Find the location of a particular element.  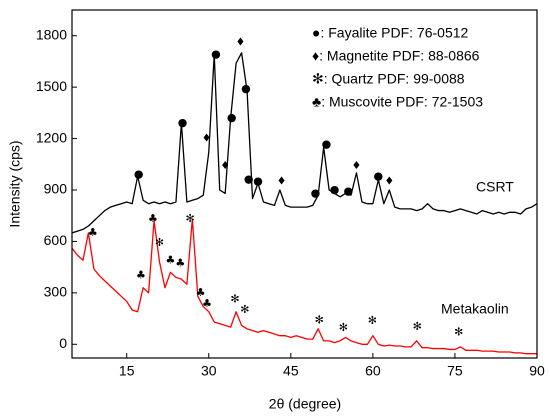

x-tick-label: 75 is located at coordinates (455, 371).